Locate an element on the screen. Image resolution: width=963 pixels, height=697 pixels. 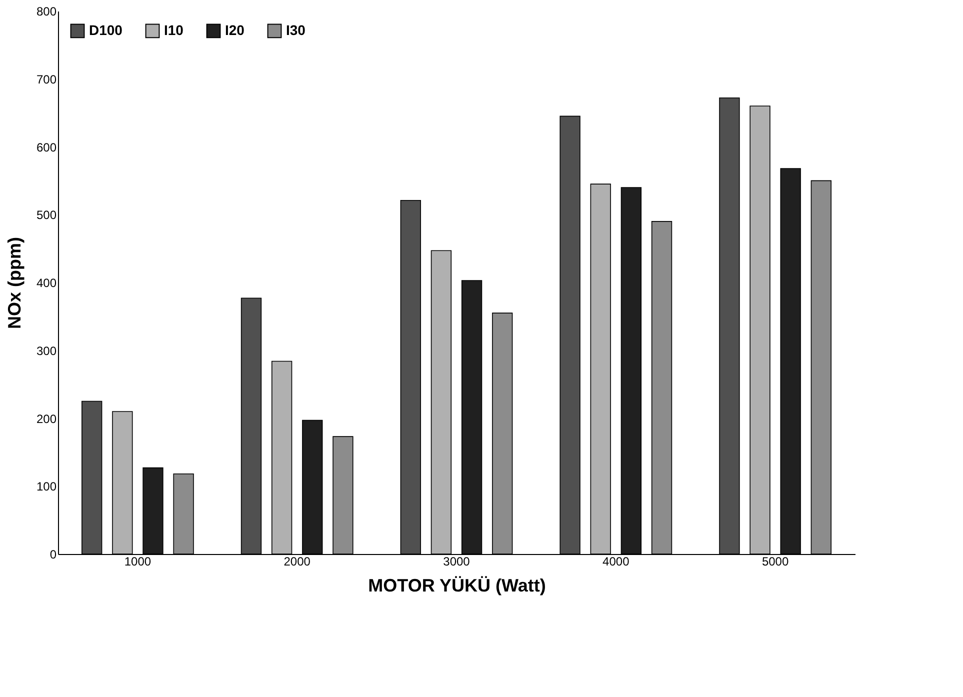
y-tick-label: 400 is located at coordinates (46, 283).